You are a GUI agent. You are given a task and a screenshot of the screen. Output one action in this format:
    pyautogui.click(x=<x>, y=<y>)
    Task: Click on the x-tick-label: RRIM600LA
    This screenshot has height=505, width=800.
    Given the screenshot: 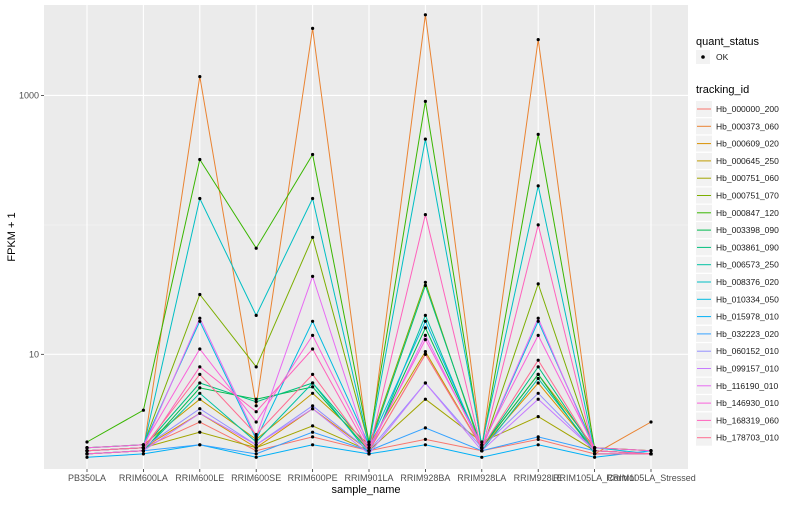 What is the action you would take?
    pyautogui.click(x=143, y=478)
    